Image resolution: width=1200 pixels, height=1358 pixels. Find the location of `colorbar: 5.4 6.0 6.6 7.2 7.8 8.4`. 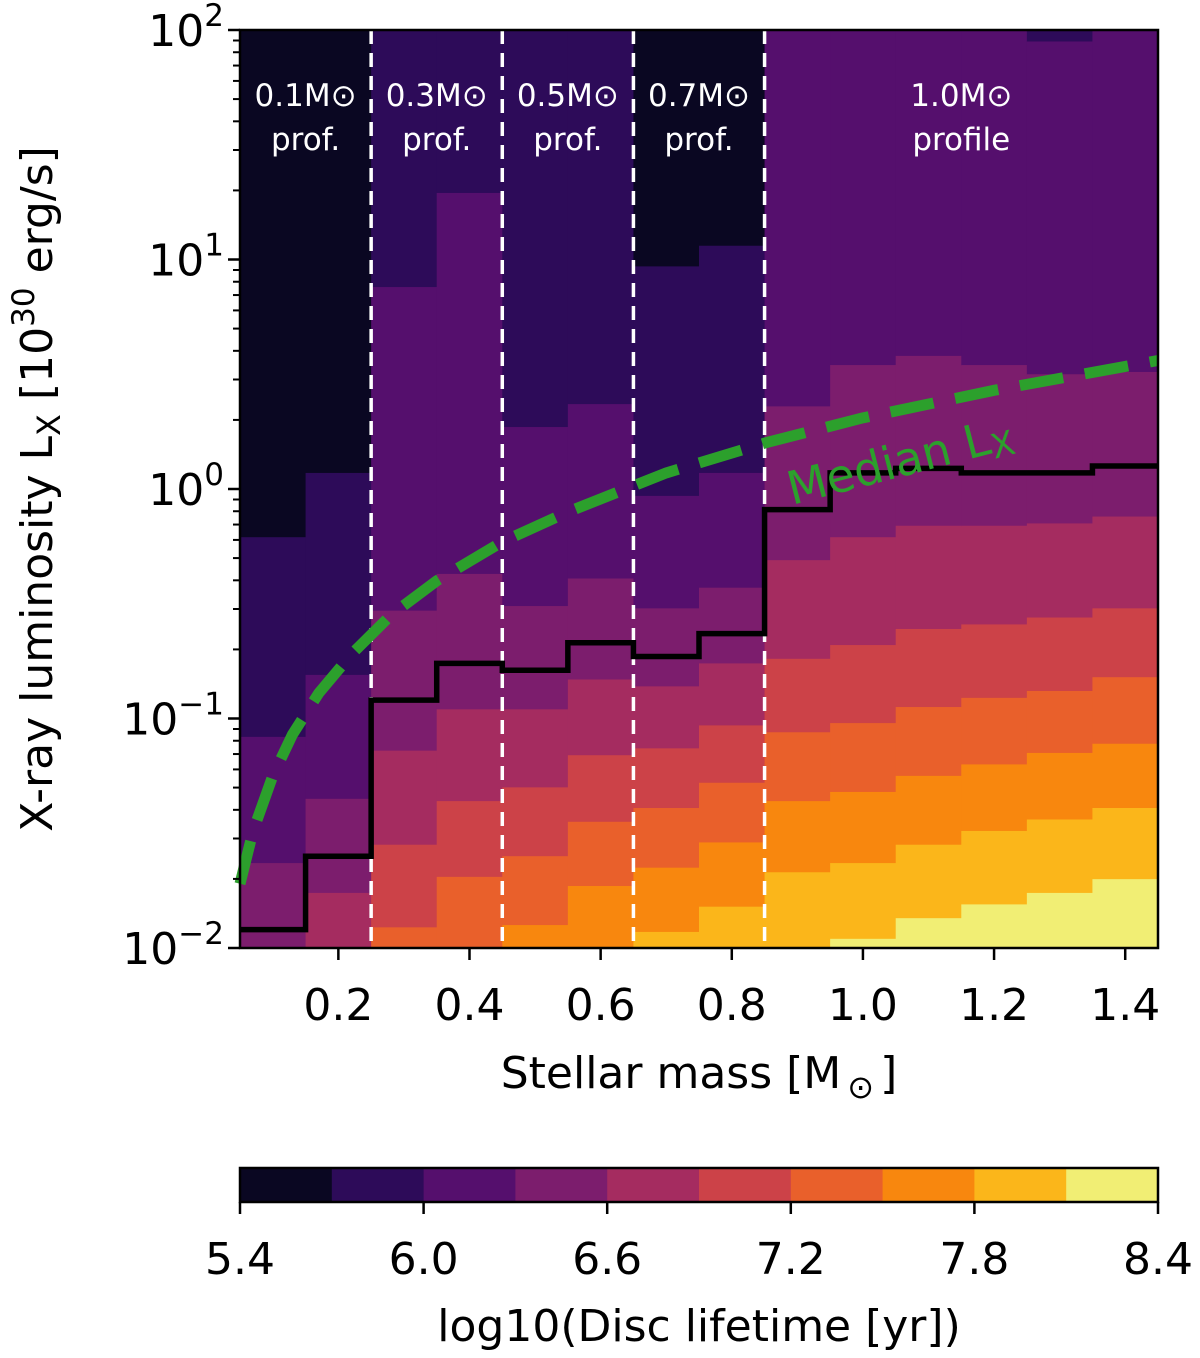

colorbar: 5.4 6.0 6.6 7.2 7.8 8.4 is located at coordinates (699, 1225).